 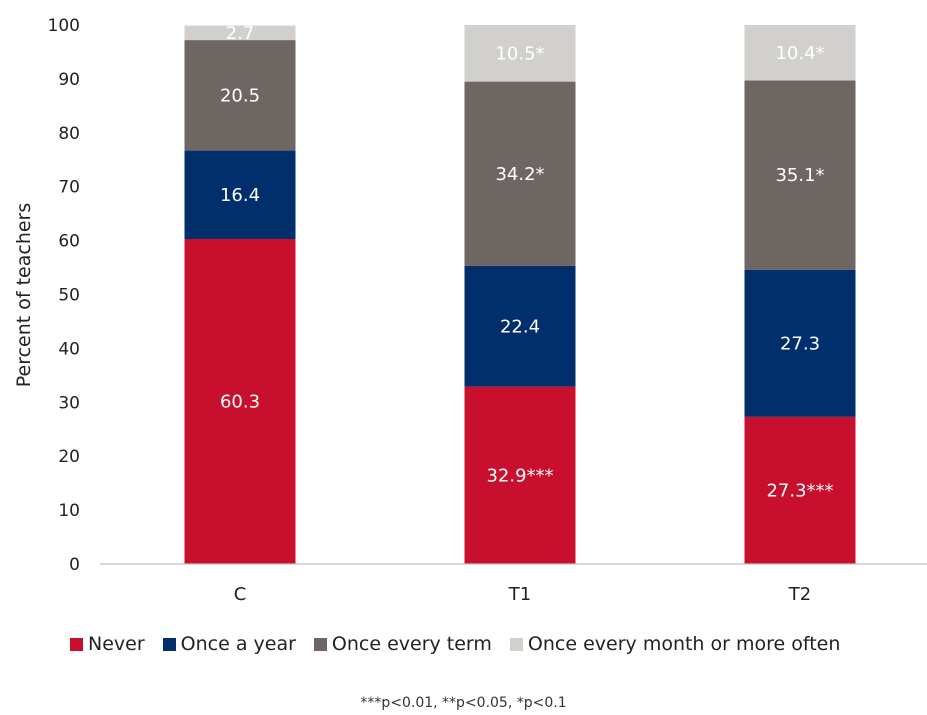 I want to click on y-tick-label: 30, so click(x=69, y=403).